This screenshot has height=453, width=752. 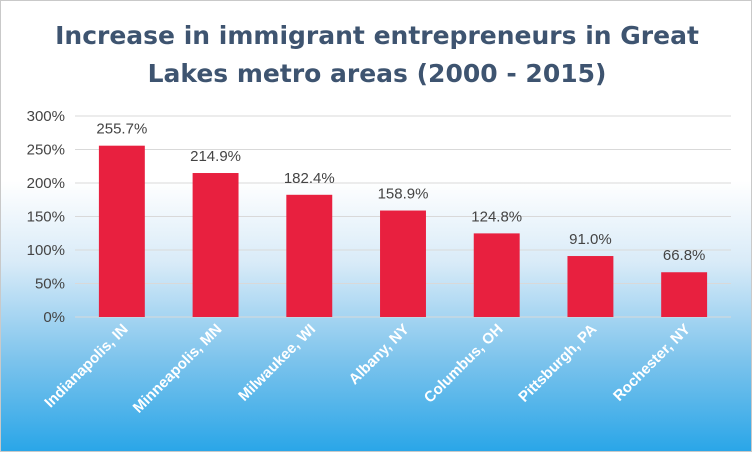 I want to click on data-label: 91.0%, so click(x=590, y=239).